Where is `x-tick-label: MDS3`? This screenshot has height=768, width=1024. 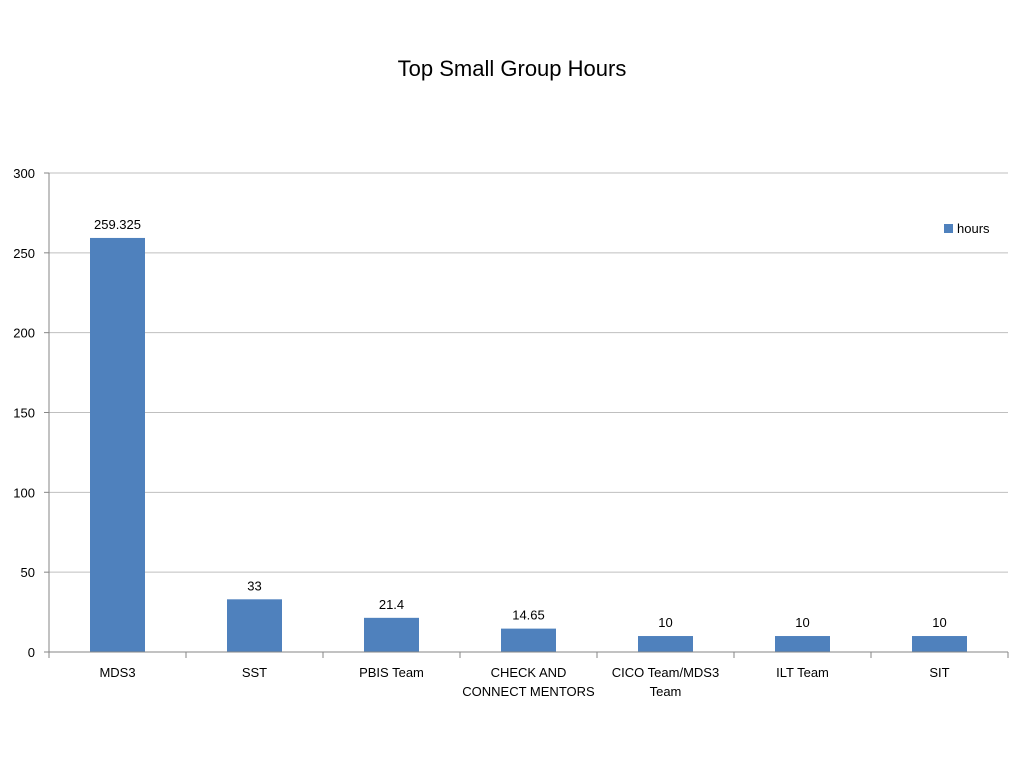
x-tick-label: MDS3 is located at coordinates (117, 672).